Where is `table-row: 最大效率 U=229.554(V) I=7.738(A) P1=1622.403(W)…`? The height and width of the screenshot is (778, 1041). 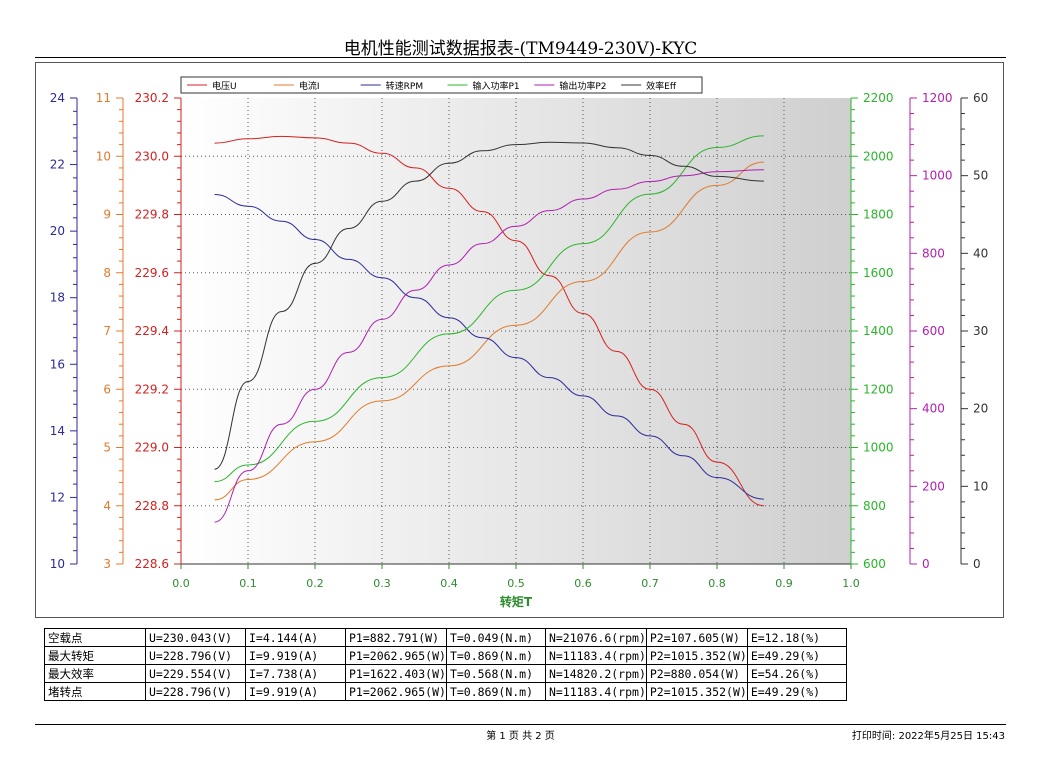
table-row: 最大效率 U=229.554(V) I=7.738(A) P1=1622.403(W)… is located at coordinates (445, 673).